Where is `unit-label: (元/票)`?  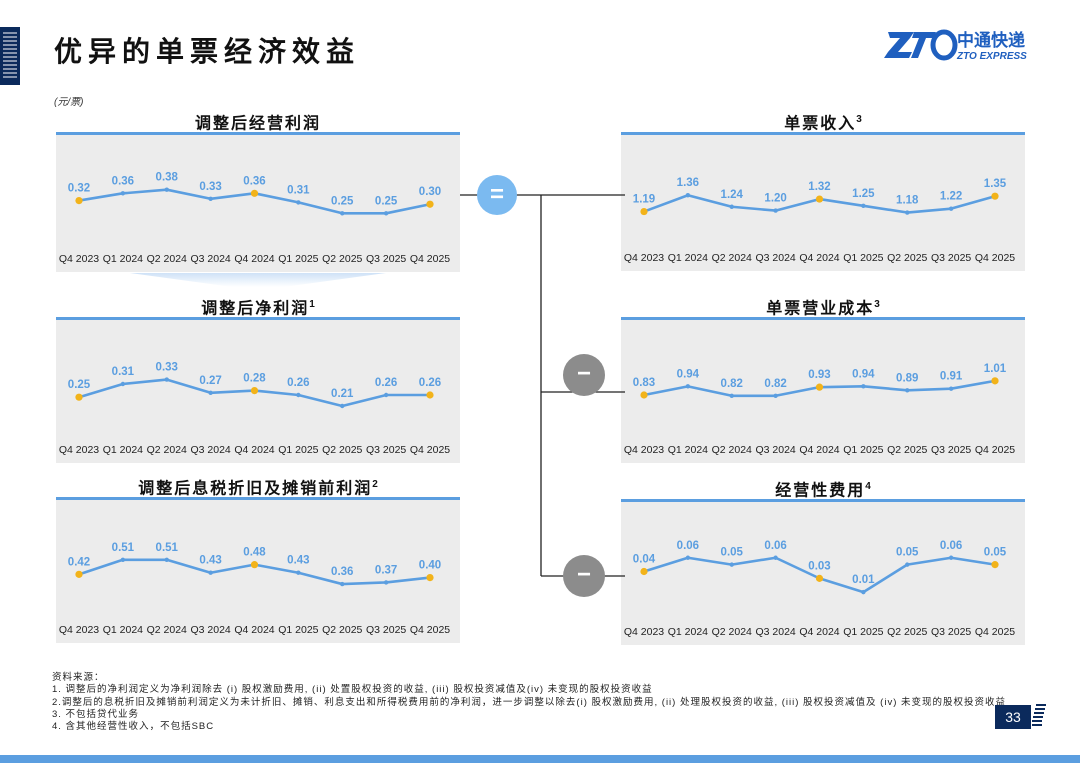
unit-label: (元/票) is located at coordinates (69, 102).